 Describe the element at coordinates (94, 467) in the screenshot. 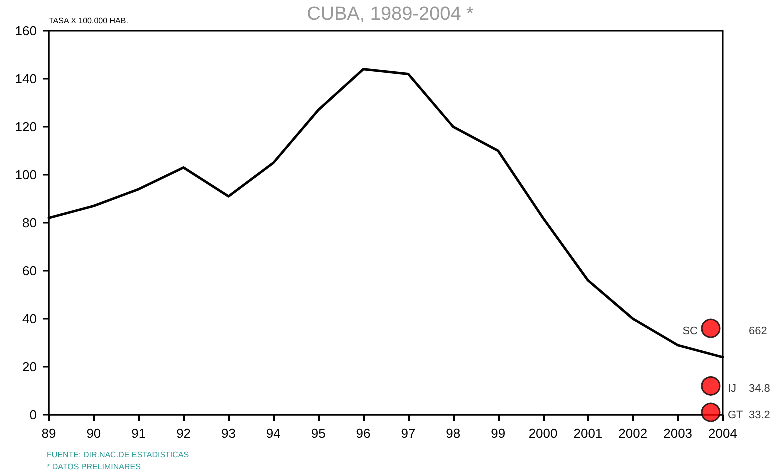

I see `text: * DATOS PRELIMINARES` at that location.